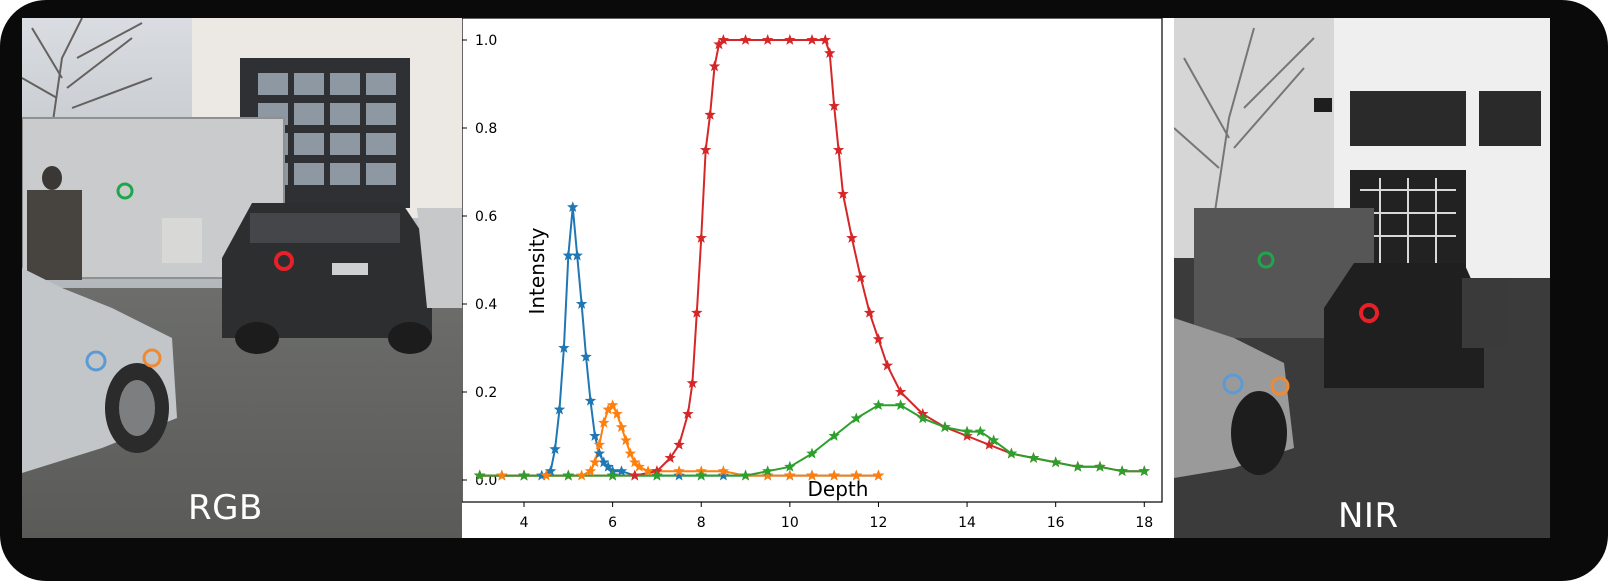 The image size is (1608, 581). I want to click on y-axis-label: Intensity, so click(537, 270).